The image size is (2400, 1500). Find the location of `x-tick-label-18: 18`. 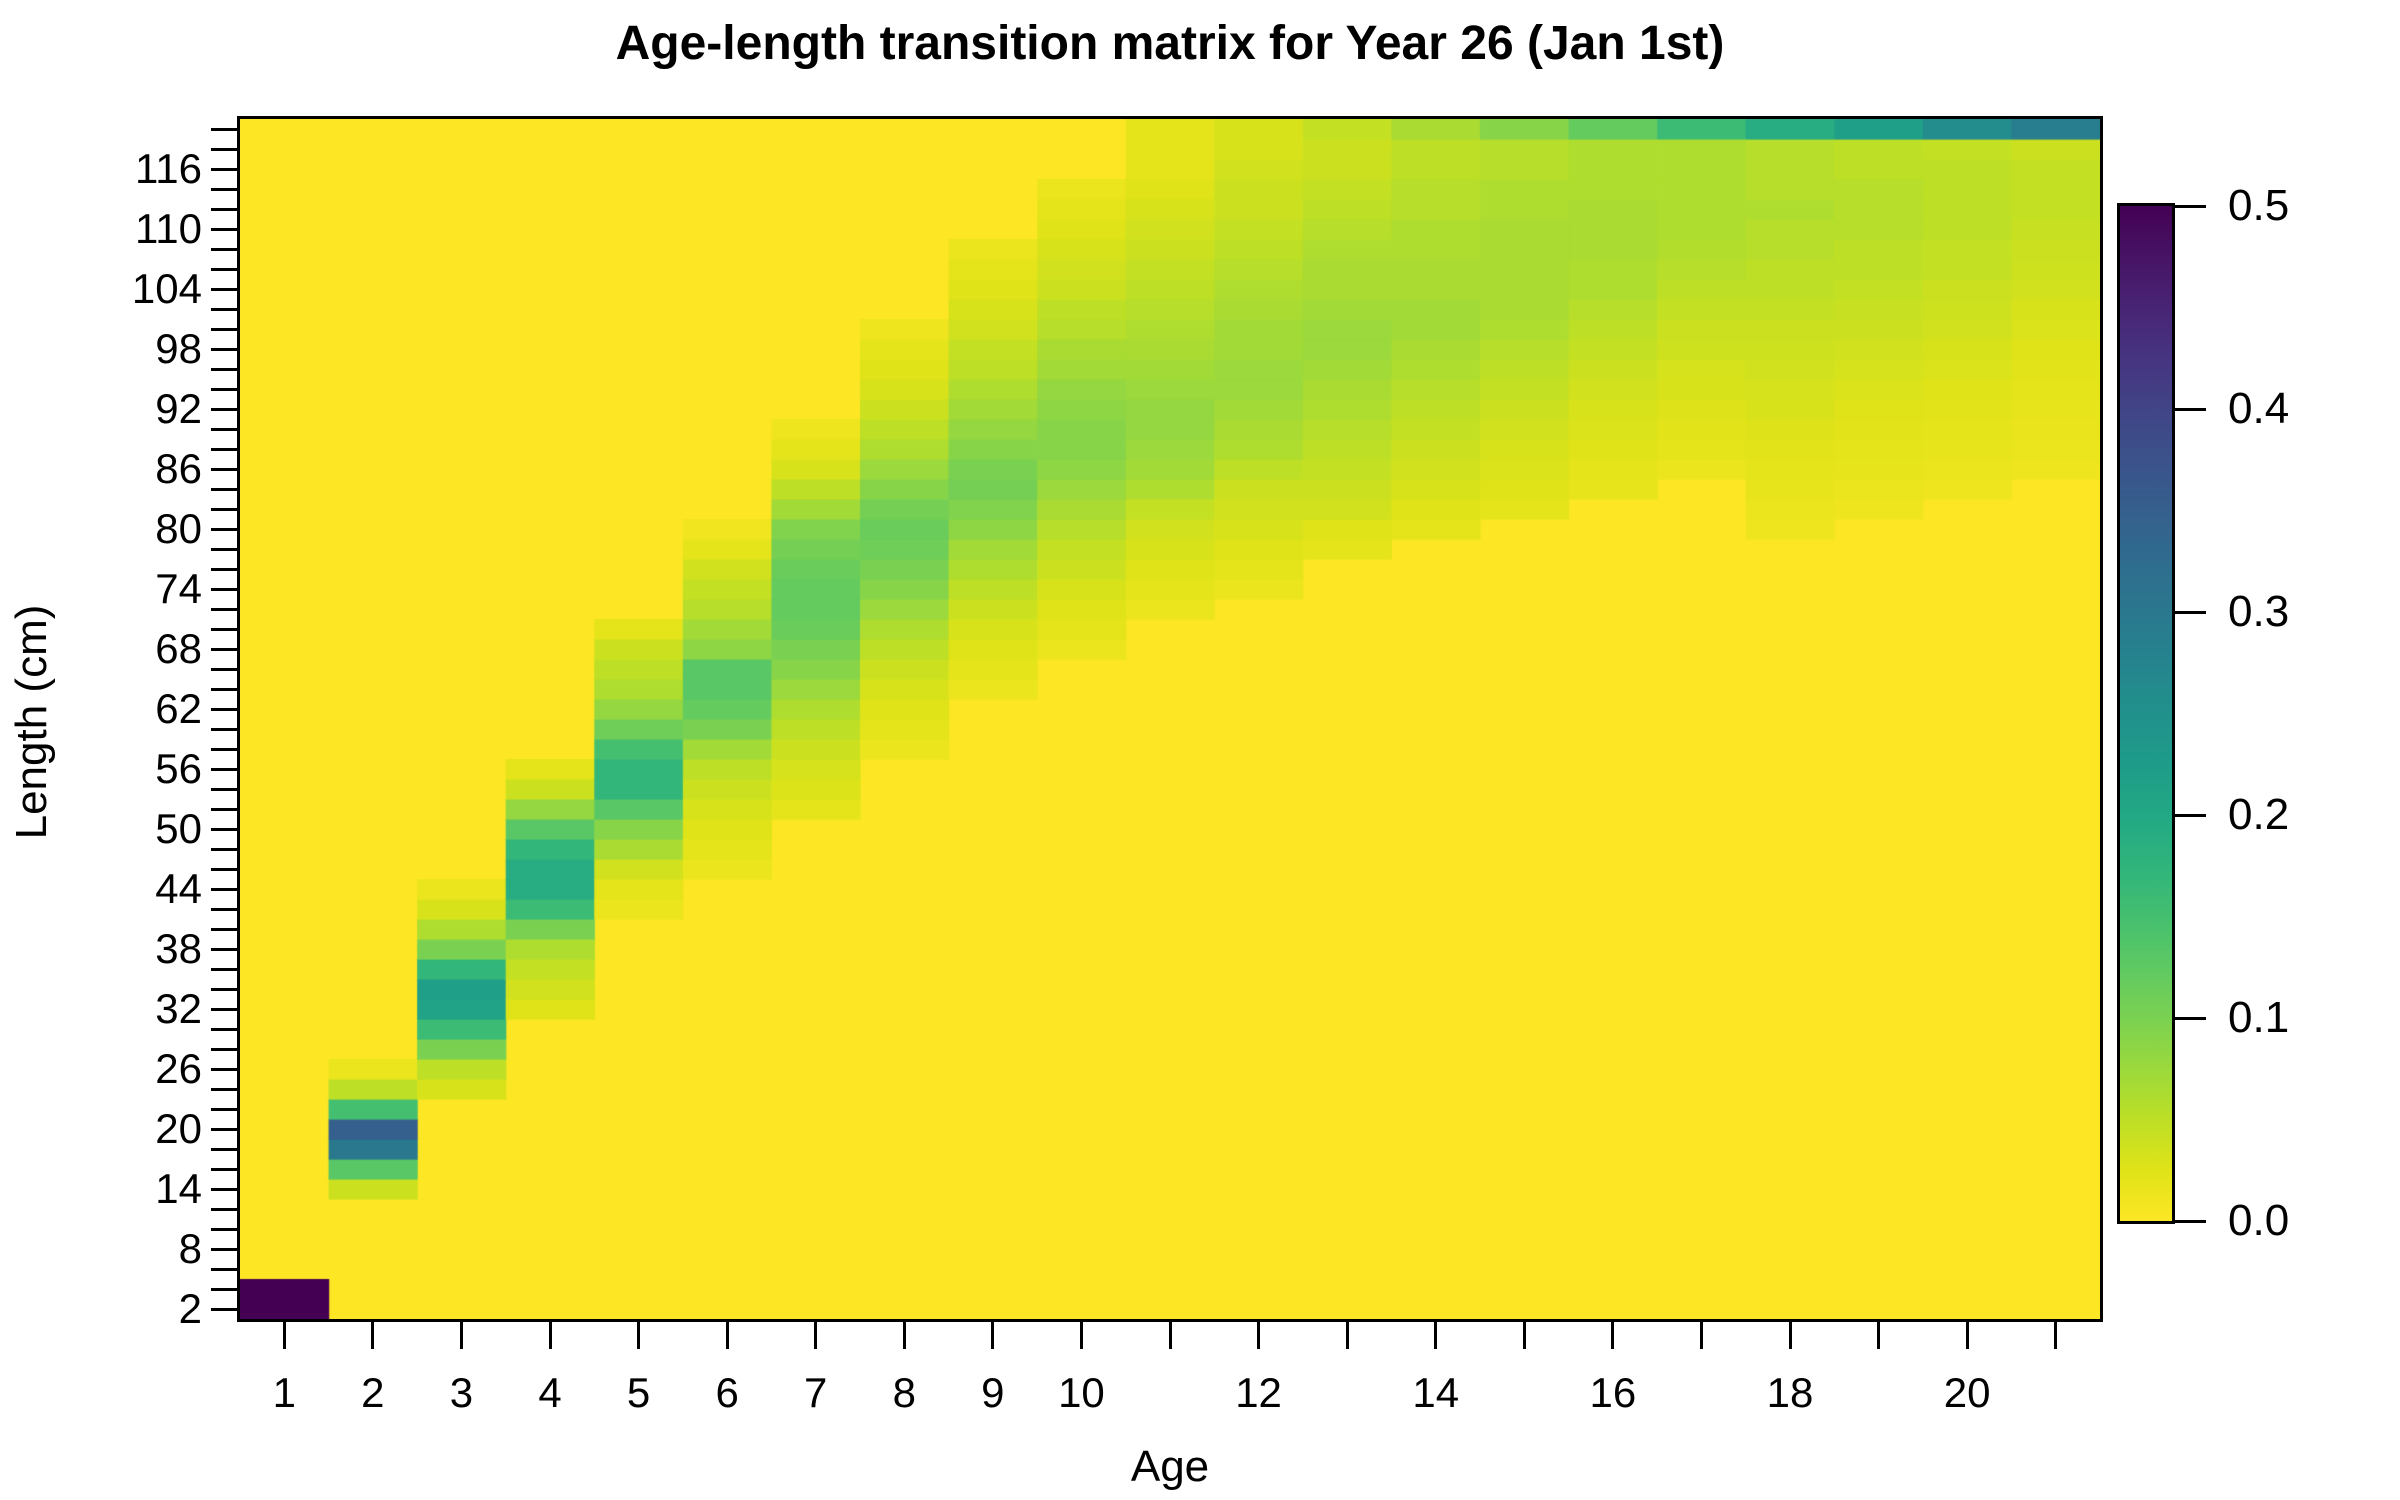

x-tick-label-18: 18 is located at coordinates (1790, 1392).